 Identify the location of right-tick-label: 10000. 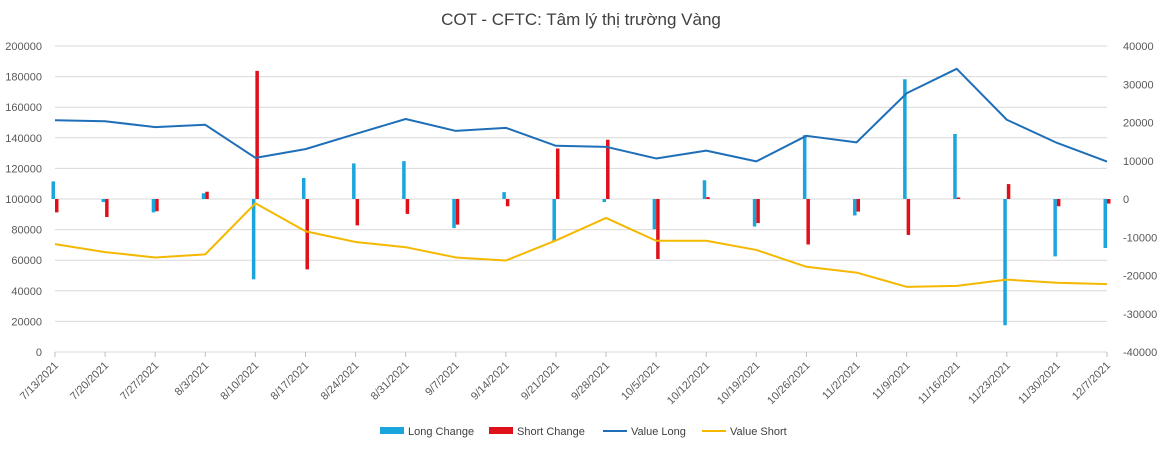
(1138, 162).